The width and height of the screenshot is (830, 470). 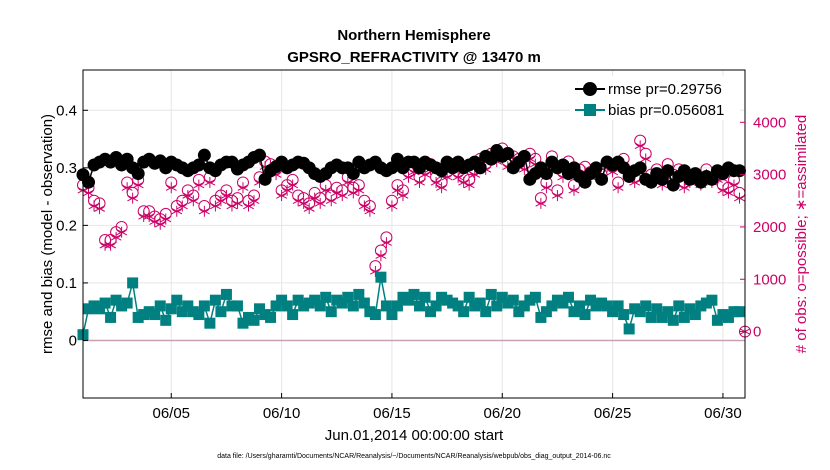 I want to click on y-left-tick-label: 0, so click(x=73, y=340).